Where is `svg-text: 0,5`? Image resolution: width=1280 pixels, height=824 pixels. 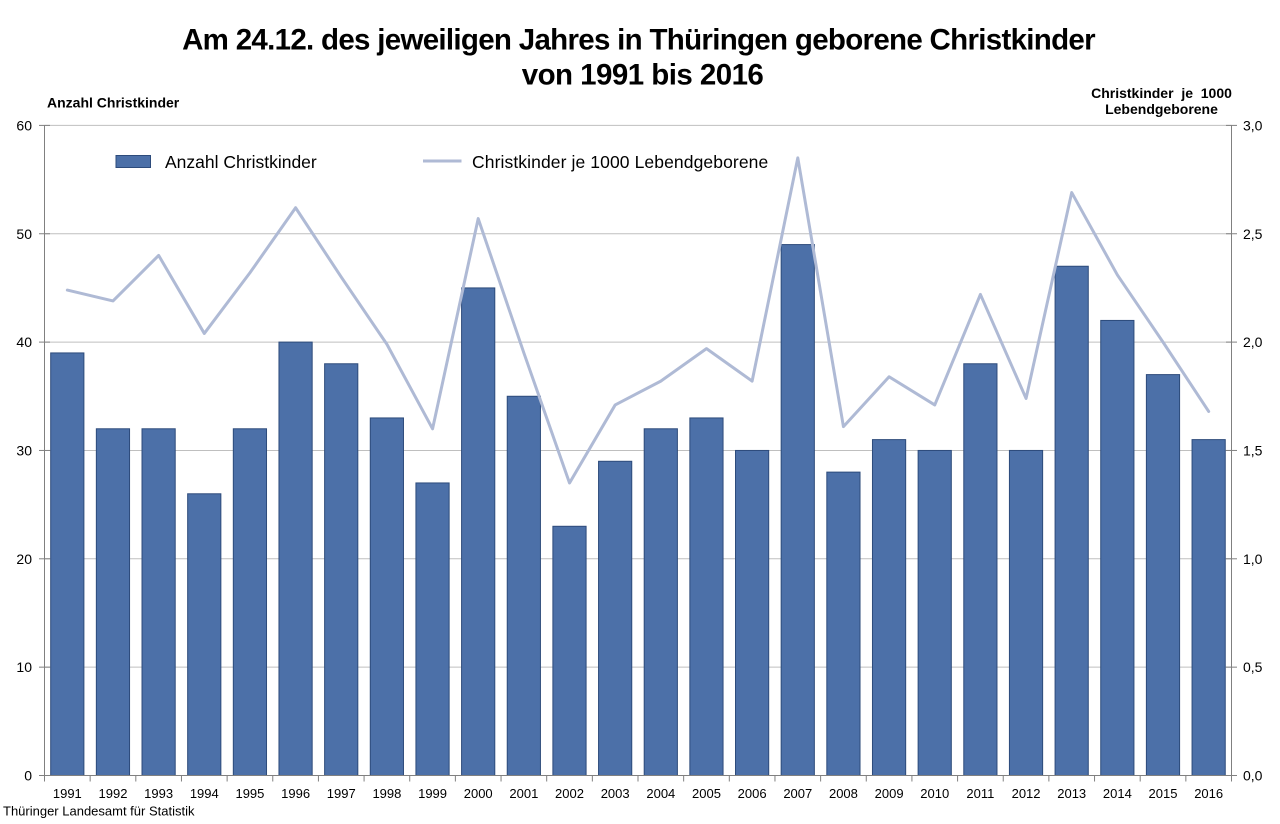 svg-text: 0,5 is located at coordinates (1253, 667).